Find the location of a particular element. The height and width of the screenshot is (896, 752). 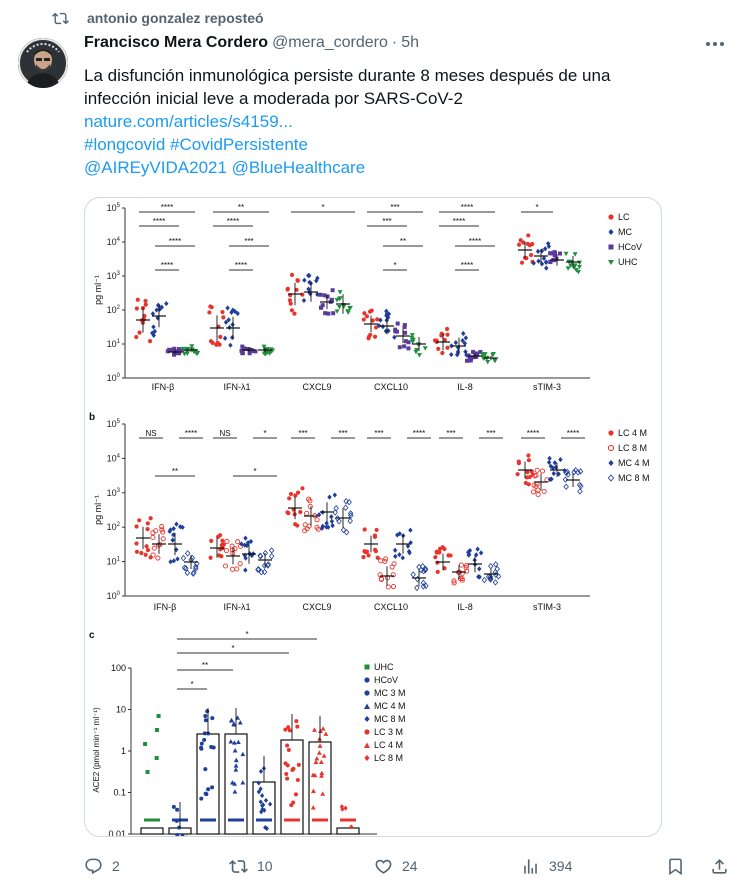

views-button: 394 is located at coordinates (546, 866).